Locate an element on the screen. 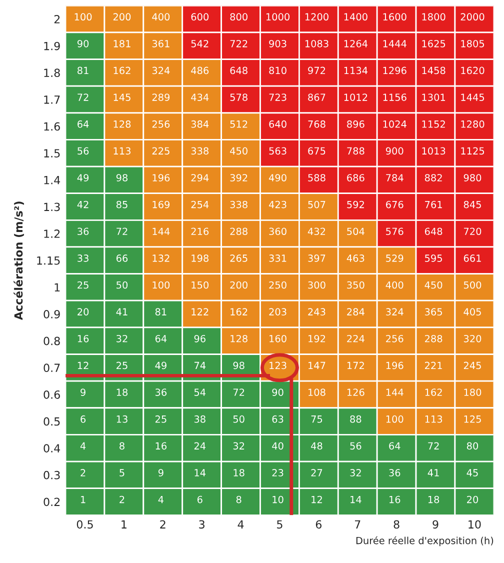  data-label: 676 is located at coordinates (395, 204).